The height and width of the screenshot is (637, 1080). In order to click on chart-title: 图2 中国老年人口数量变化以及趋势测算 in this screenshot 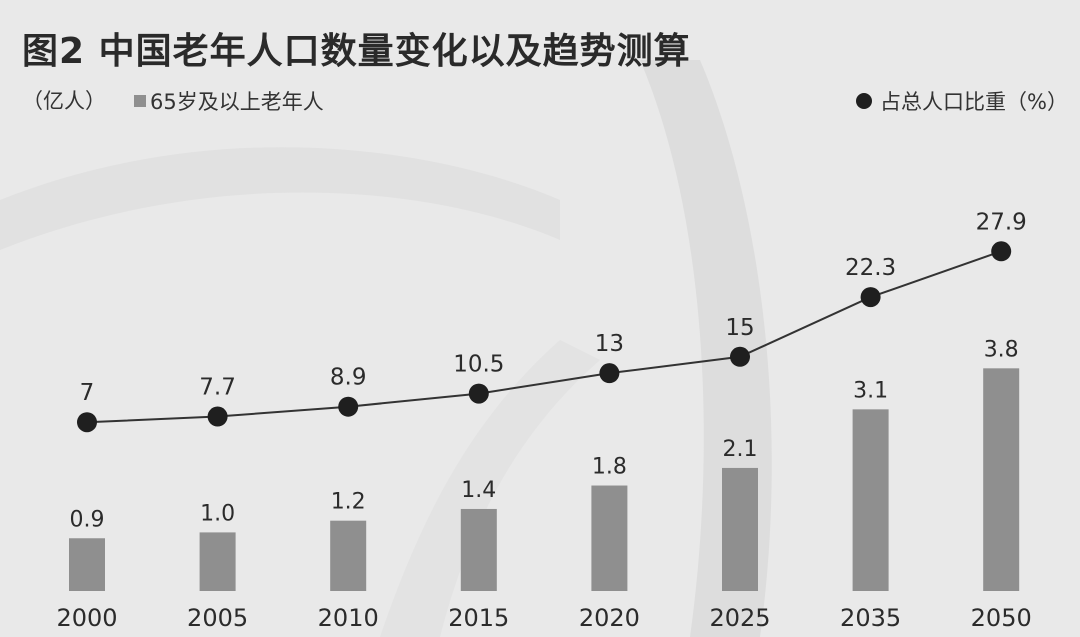, I will do `click(356, 51)`.